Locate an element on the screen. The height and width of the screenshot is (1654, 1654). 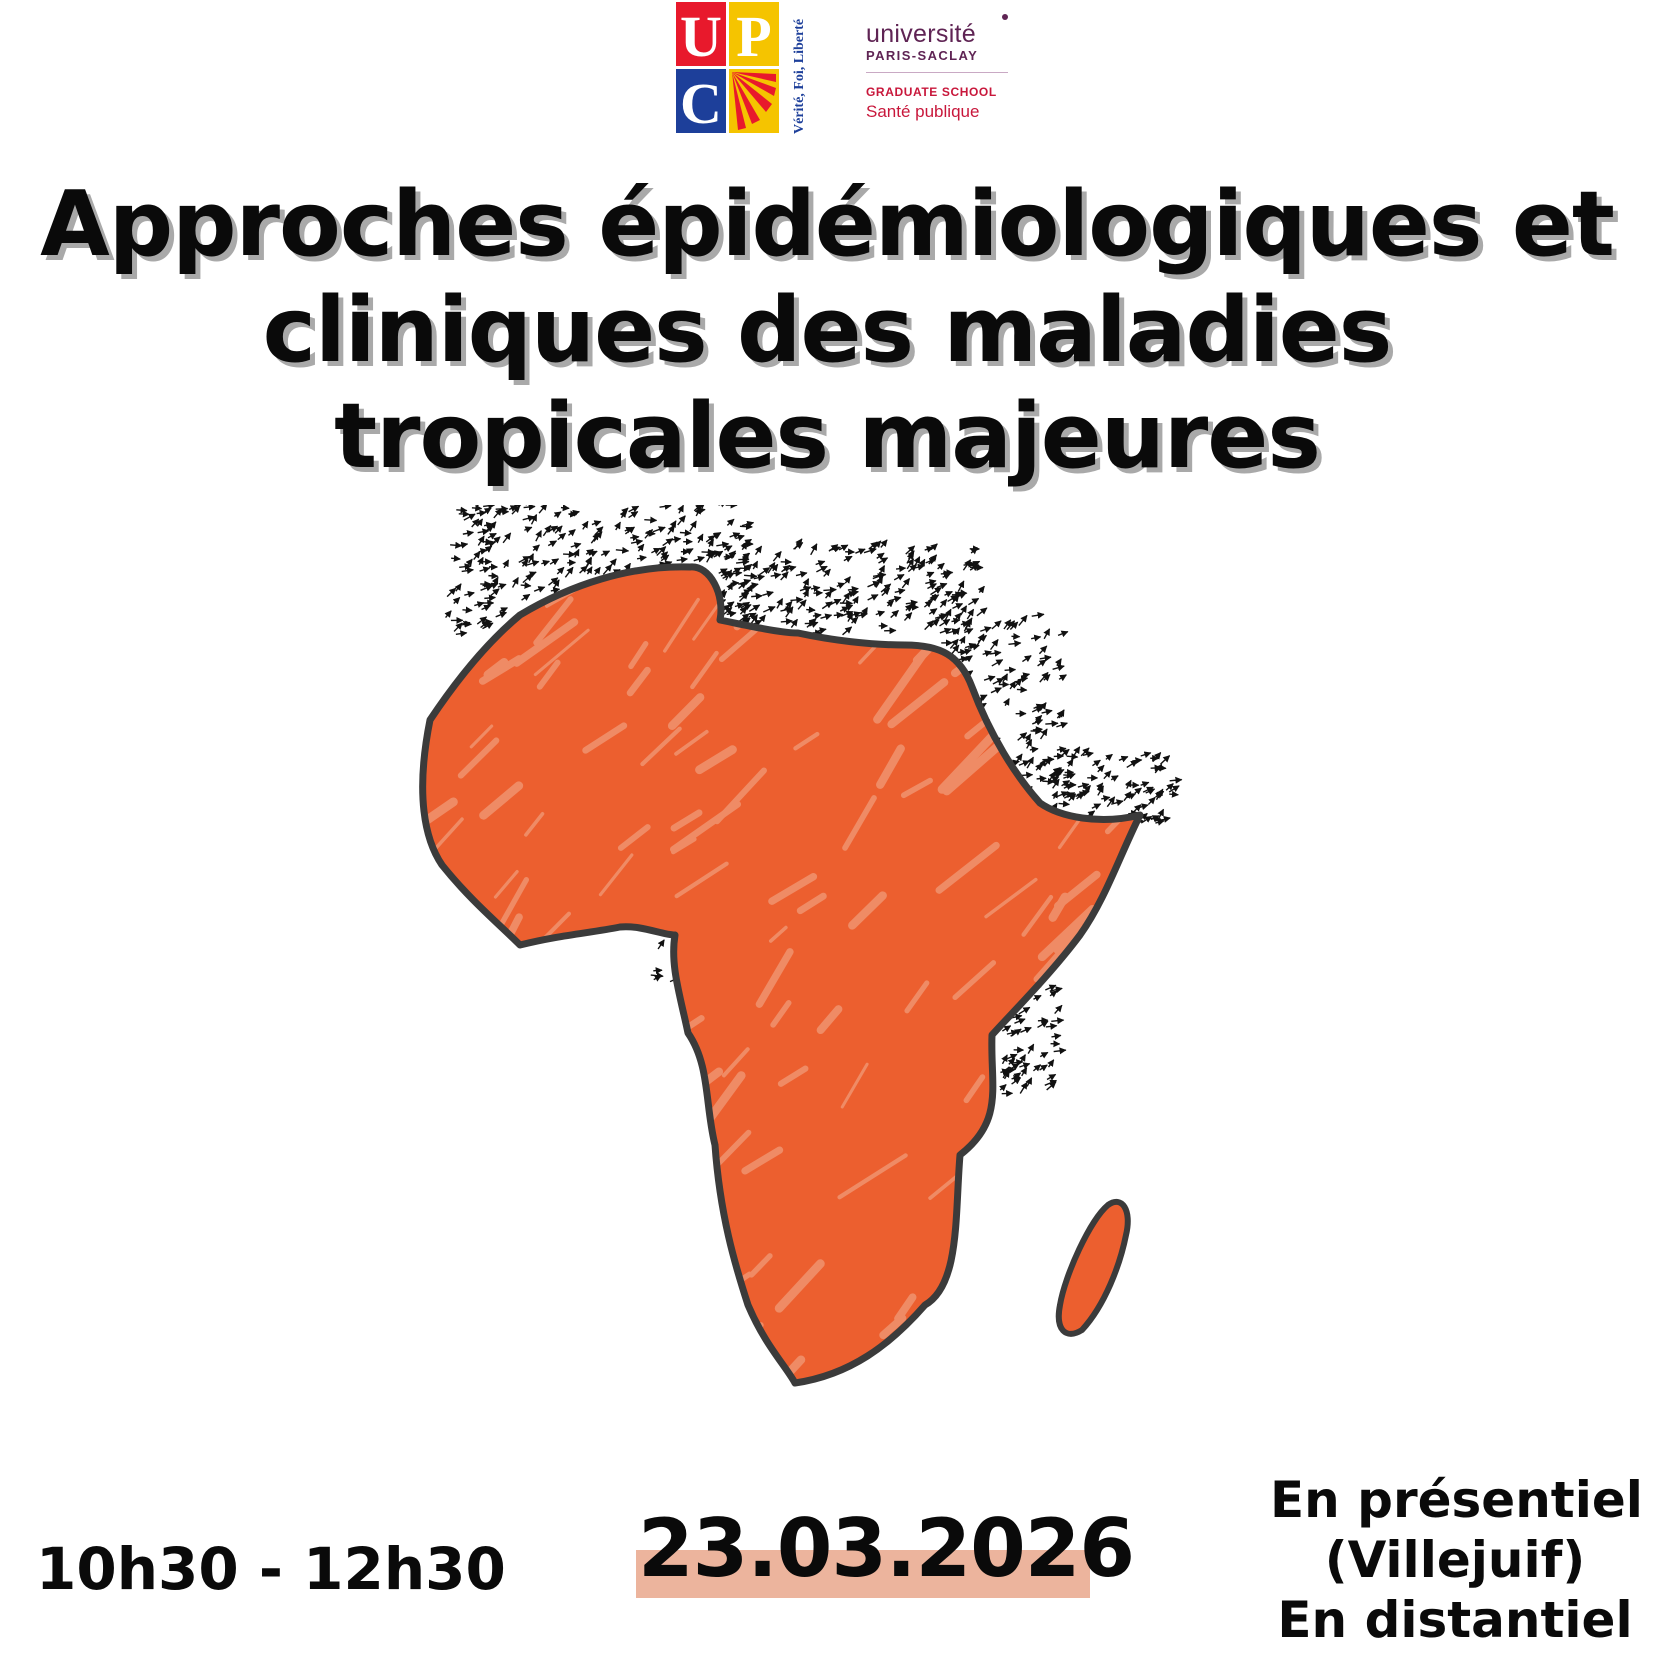
title-line-3: tropicales majeures is located at coordinates (827, 436).